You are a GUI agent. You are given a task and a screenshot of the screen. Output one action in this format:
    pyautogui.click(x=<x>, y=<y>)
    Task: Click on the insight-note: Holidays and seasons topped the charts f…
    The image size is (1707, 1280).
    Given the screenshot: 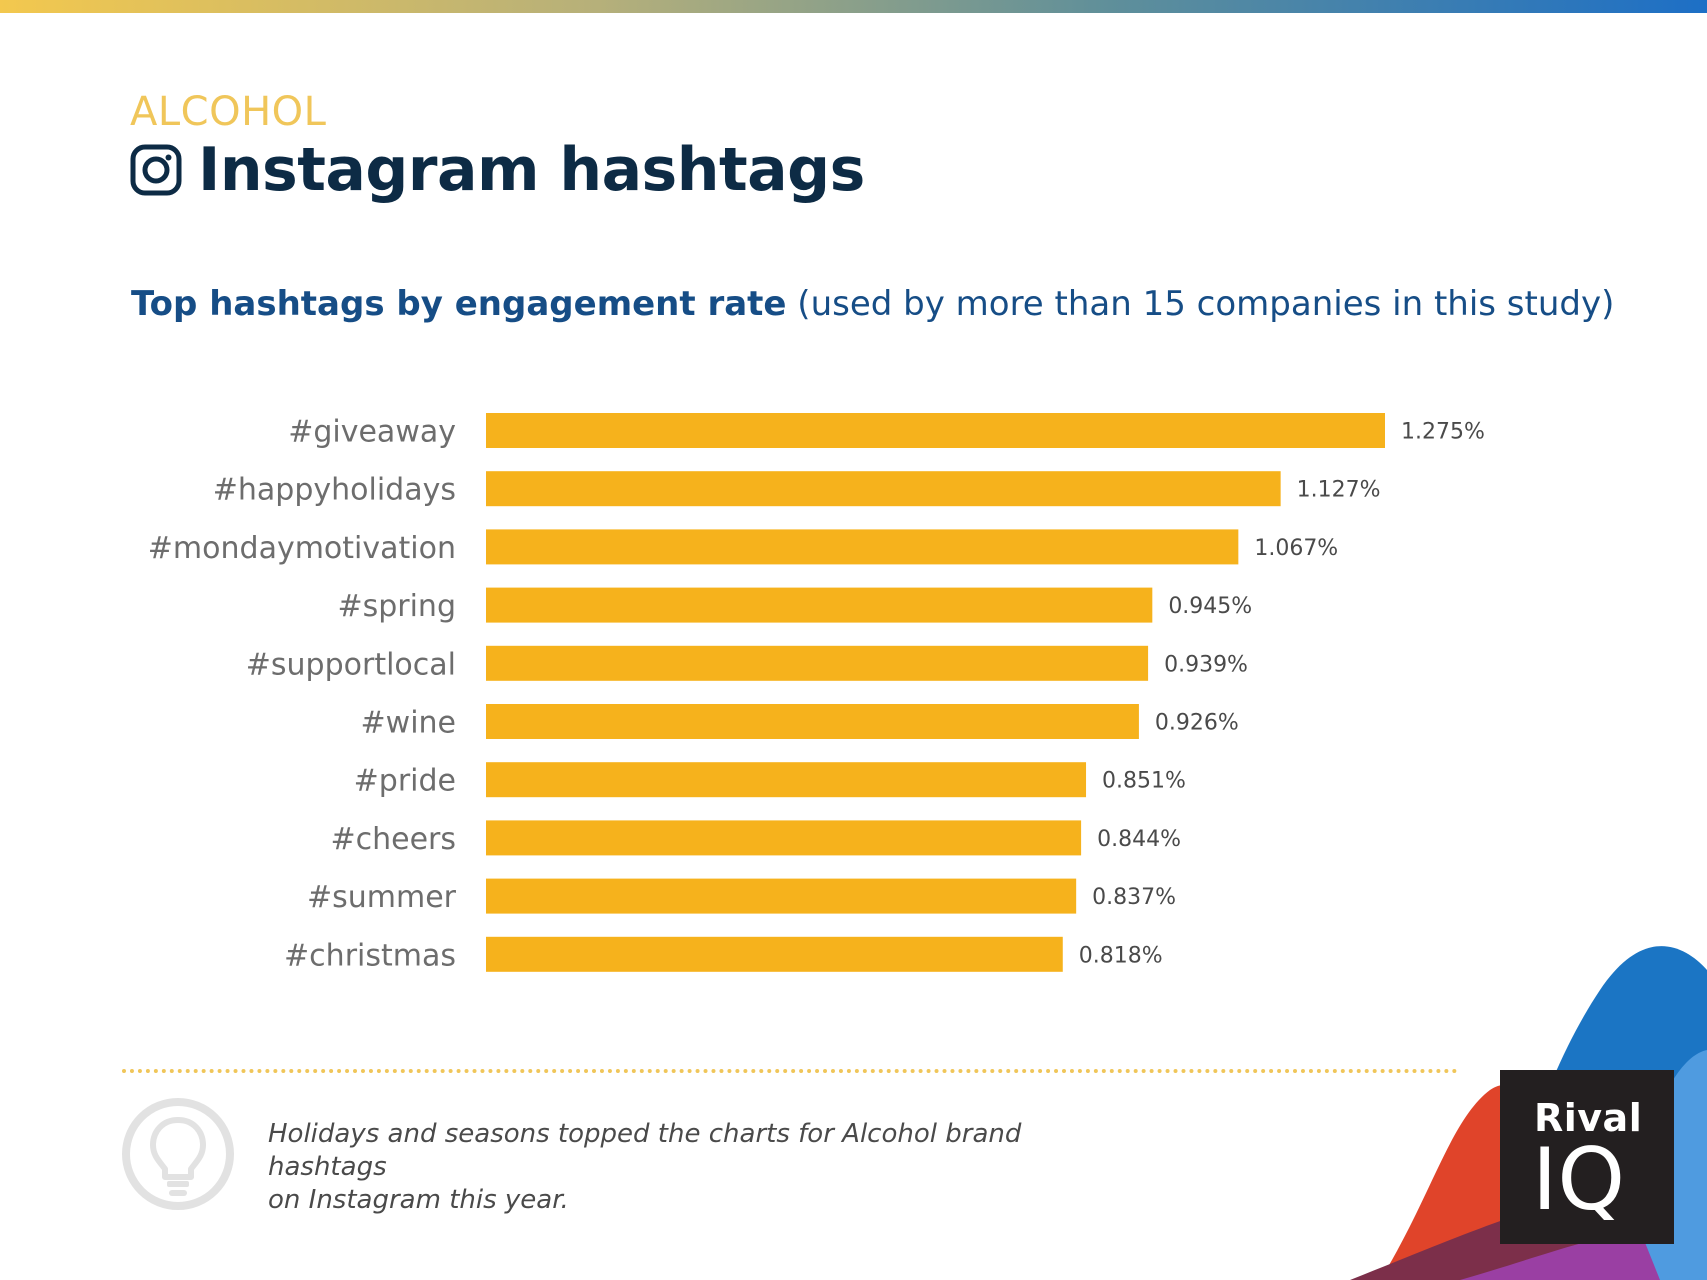 What is the action you would take?
    pyautogui.click(x=698, y=1167)
    